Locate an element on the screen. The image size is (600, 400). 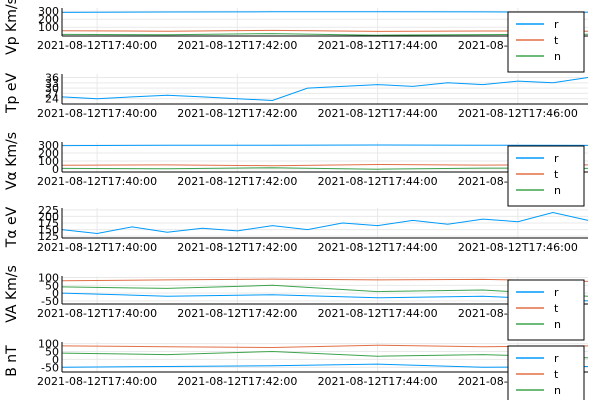
y-axis-label: Vα Km/s is located at coordinates (12, 161).